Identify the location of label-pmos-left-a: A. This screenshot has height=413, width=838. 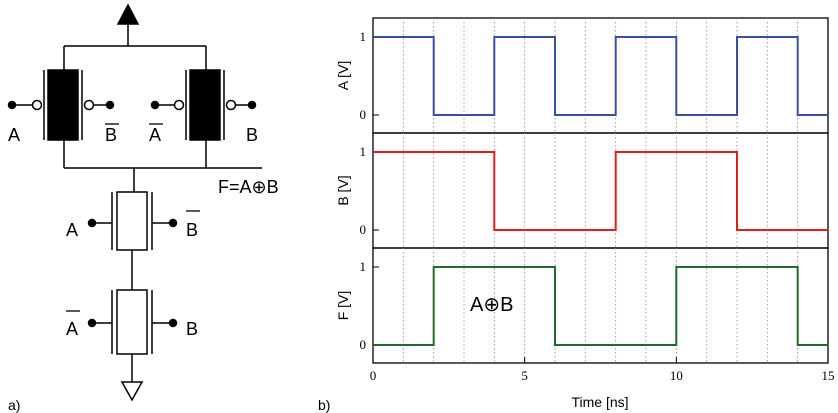
(14, 135).